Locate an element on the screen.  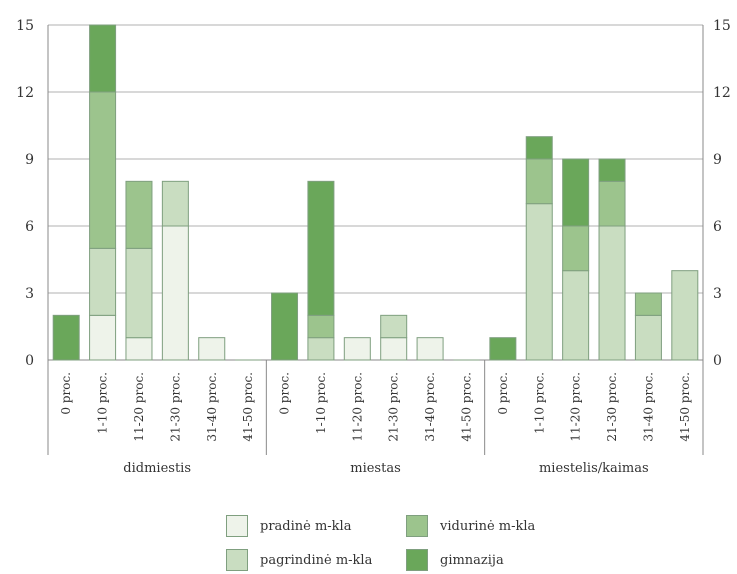
legend-swatch-vidurine is located at coordinates (417, 526).